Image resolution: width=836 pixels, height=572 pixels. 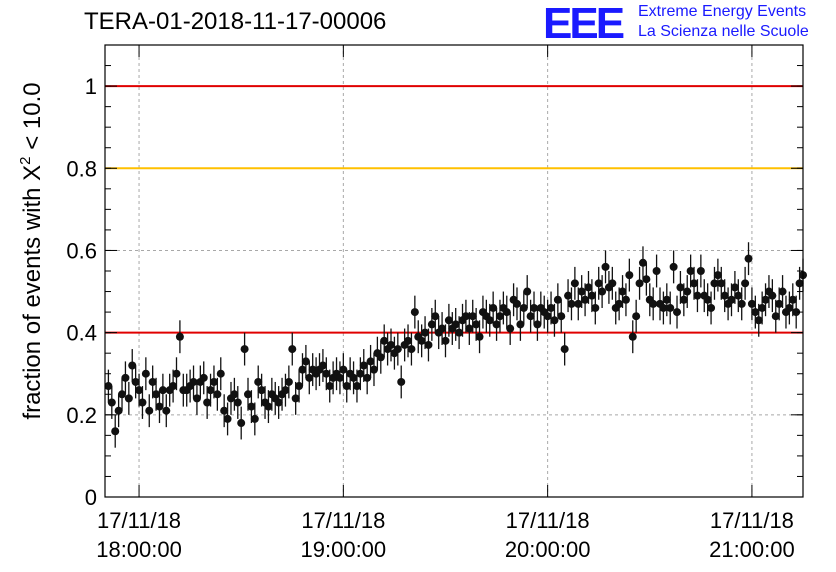 I want to click on y-tick-label: 0.4, so click(x=81, y=333).